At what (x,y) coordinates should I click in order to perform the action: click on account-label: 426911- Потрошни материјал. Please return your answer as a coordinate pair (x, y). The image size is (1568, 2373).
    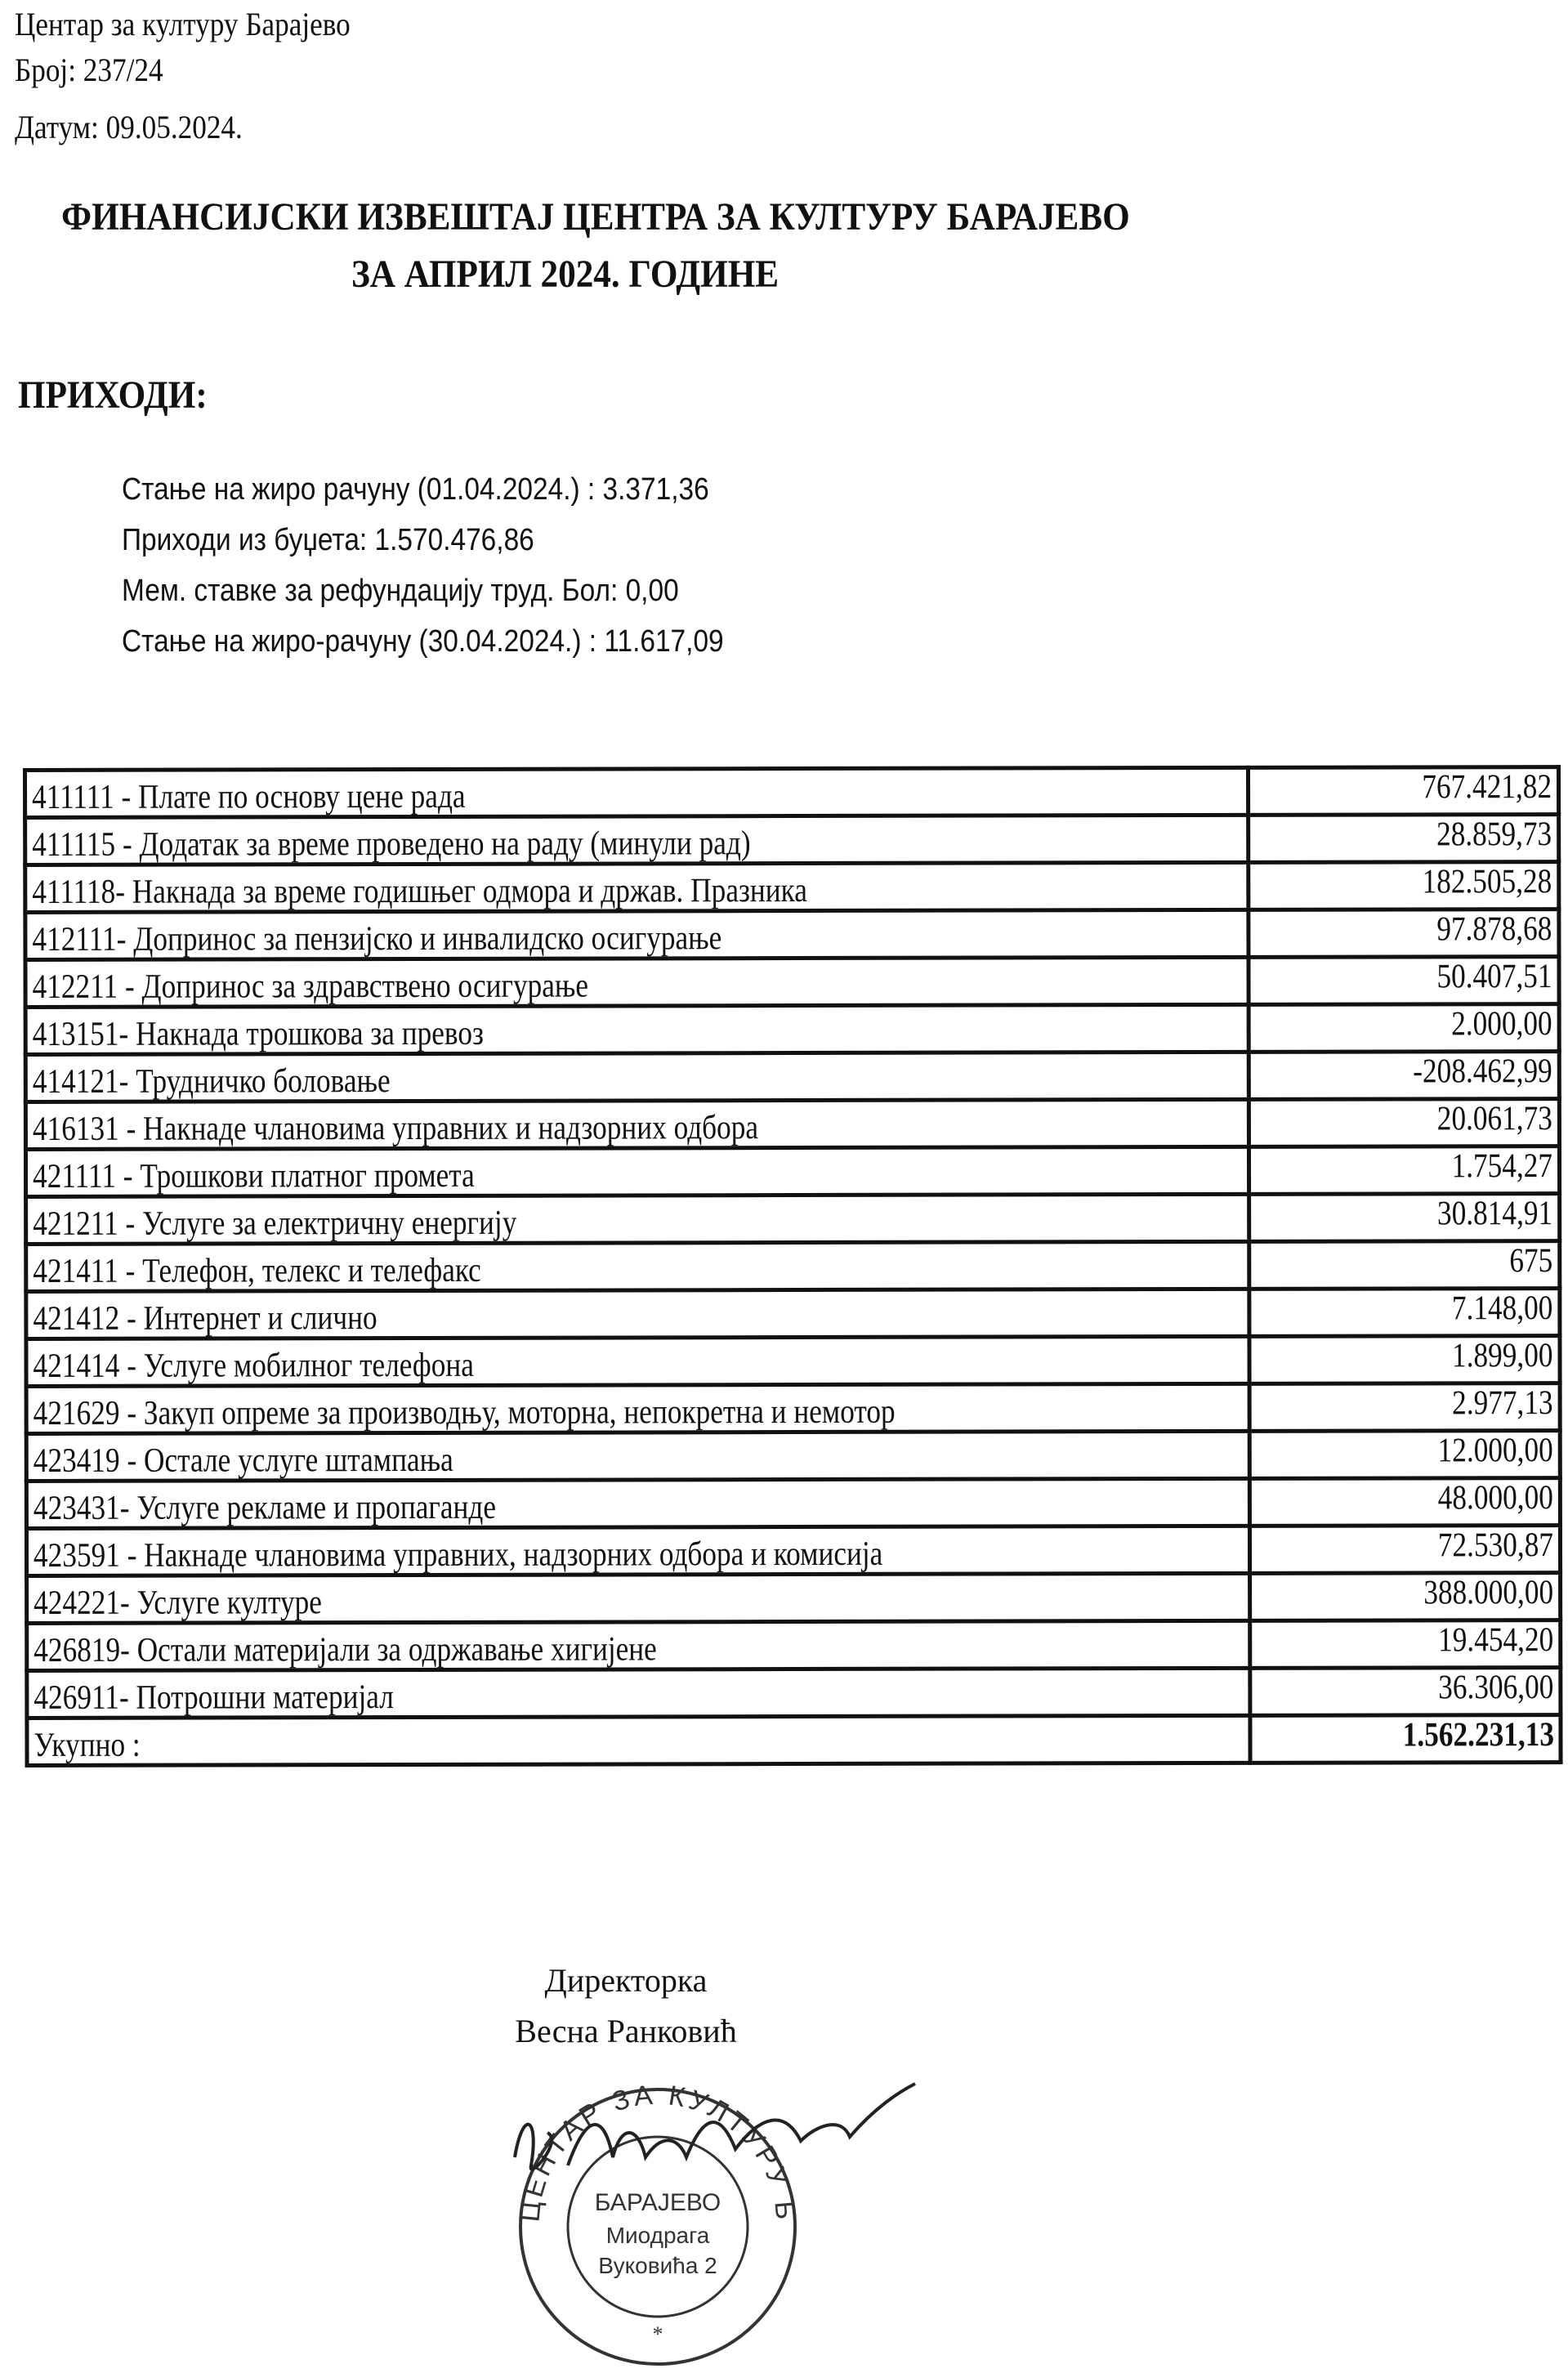
    Looking at the image, I should click on (214, 1697).